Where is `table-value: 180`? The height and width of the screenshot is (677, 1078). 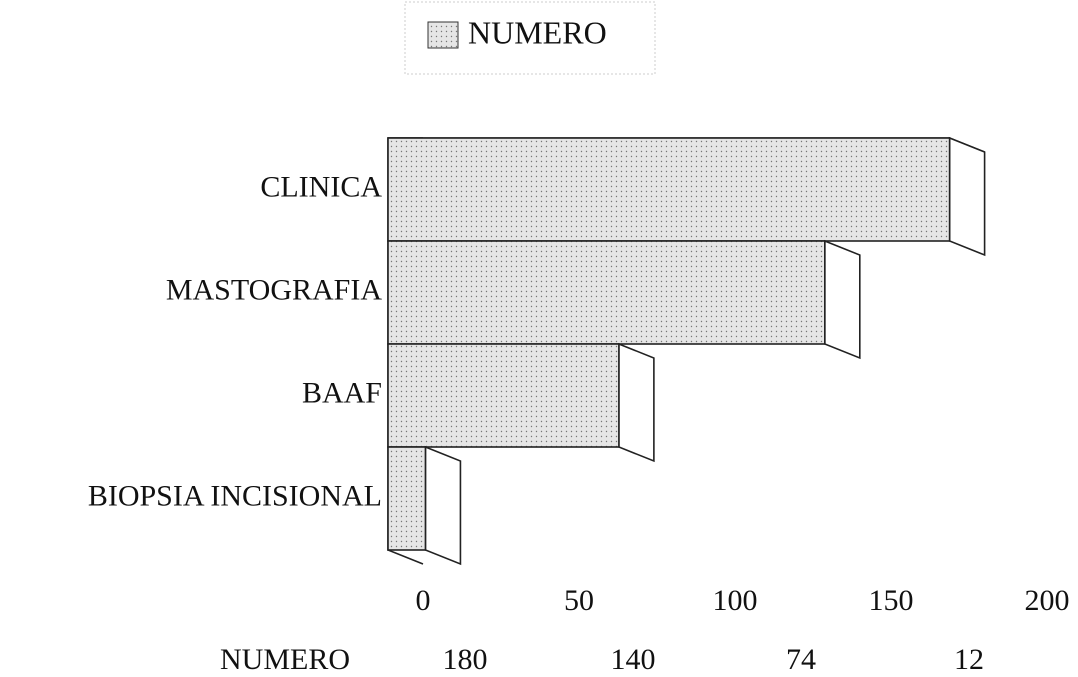 table-value: 180 is located at coordinates (465, 659).